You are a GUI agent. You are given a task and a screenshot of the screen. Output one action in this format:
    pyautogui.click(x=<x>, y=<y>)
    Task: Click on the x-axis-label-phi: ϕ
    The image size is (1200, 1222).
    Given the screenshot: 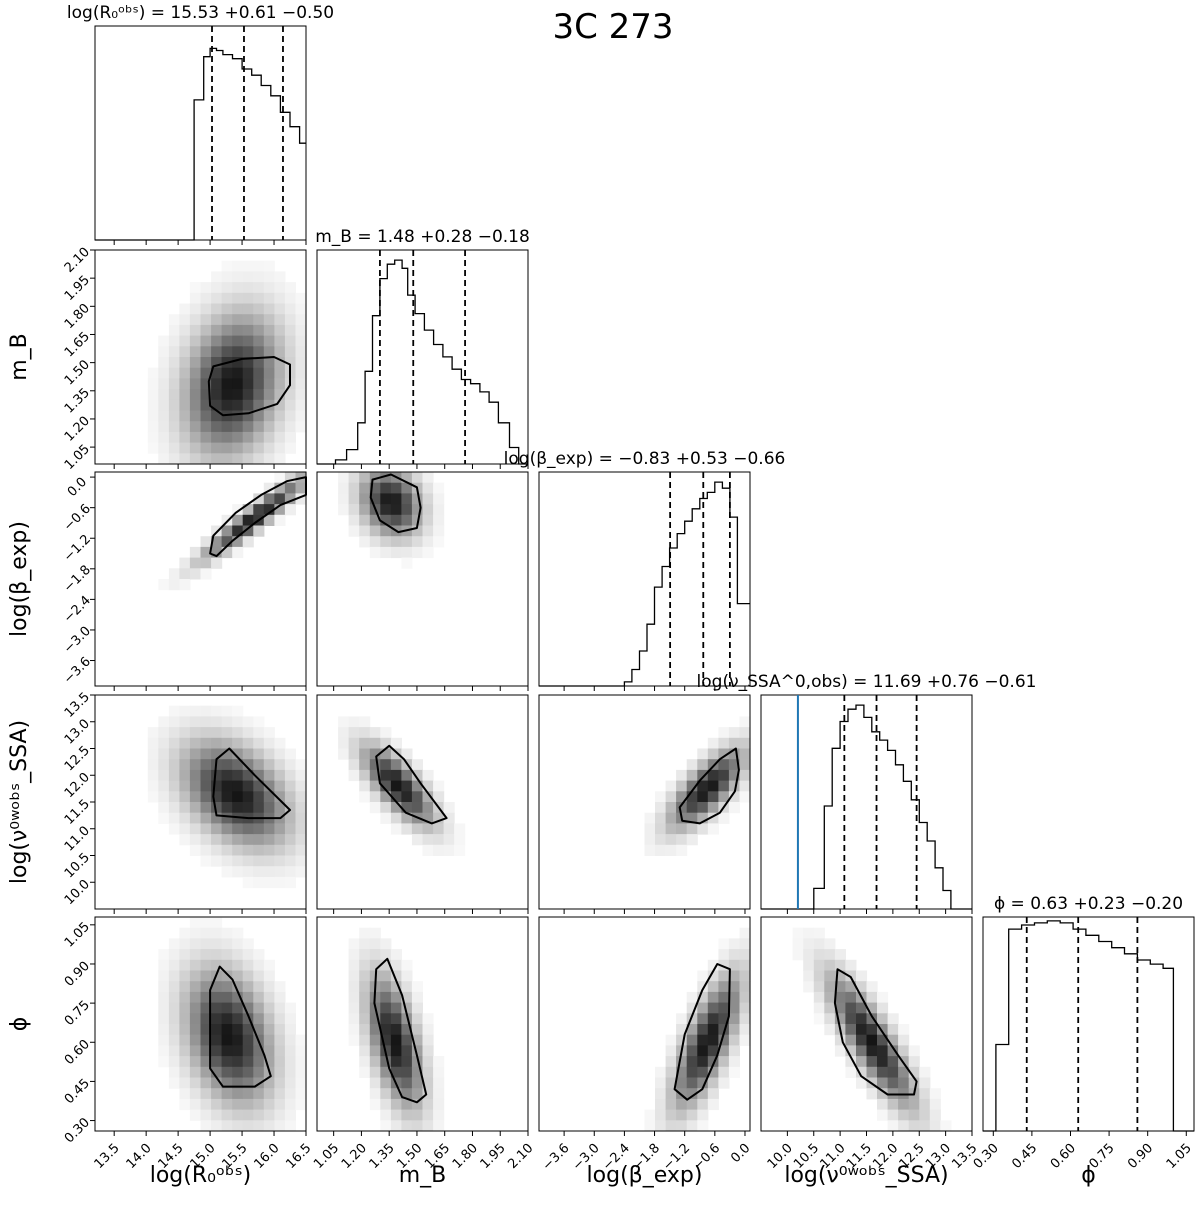 What is the action you would take?
    pyautogui.click(x=1088, y=1175)
    